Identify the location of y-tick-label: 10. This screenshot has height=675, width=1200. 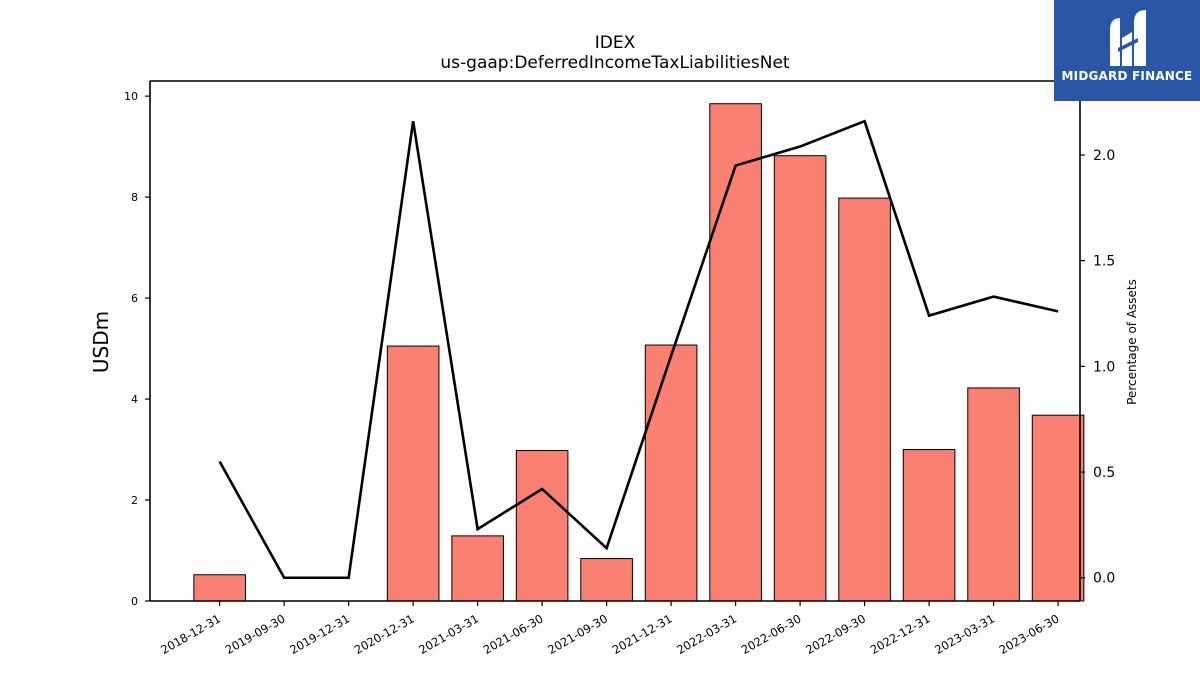
(131, 96).